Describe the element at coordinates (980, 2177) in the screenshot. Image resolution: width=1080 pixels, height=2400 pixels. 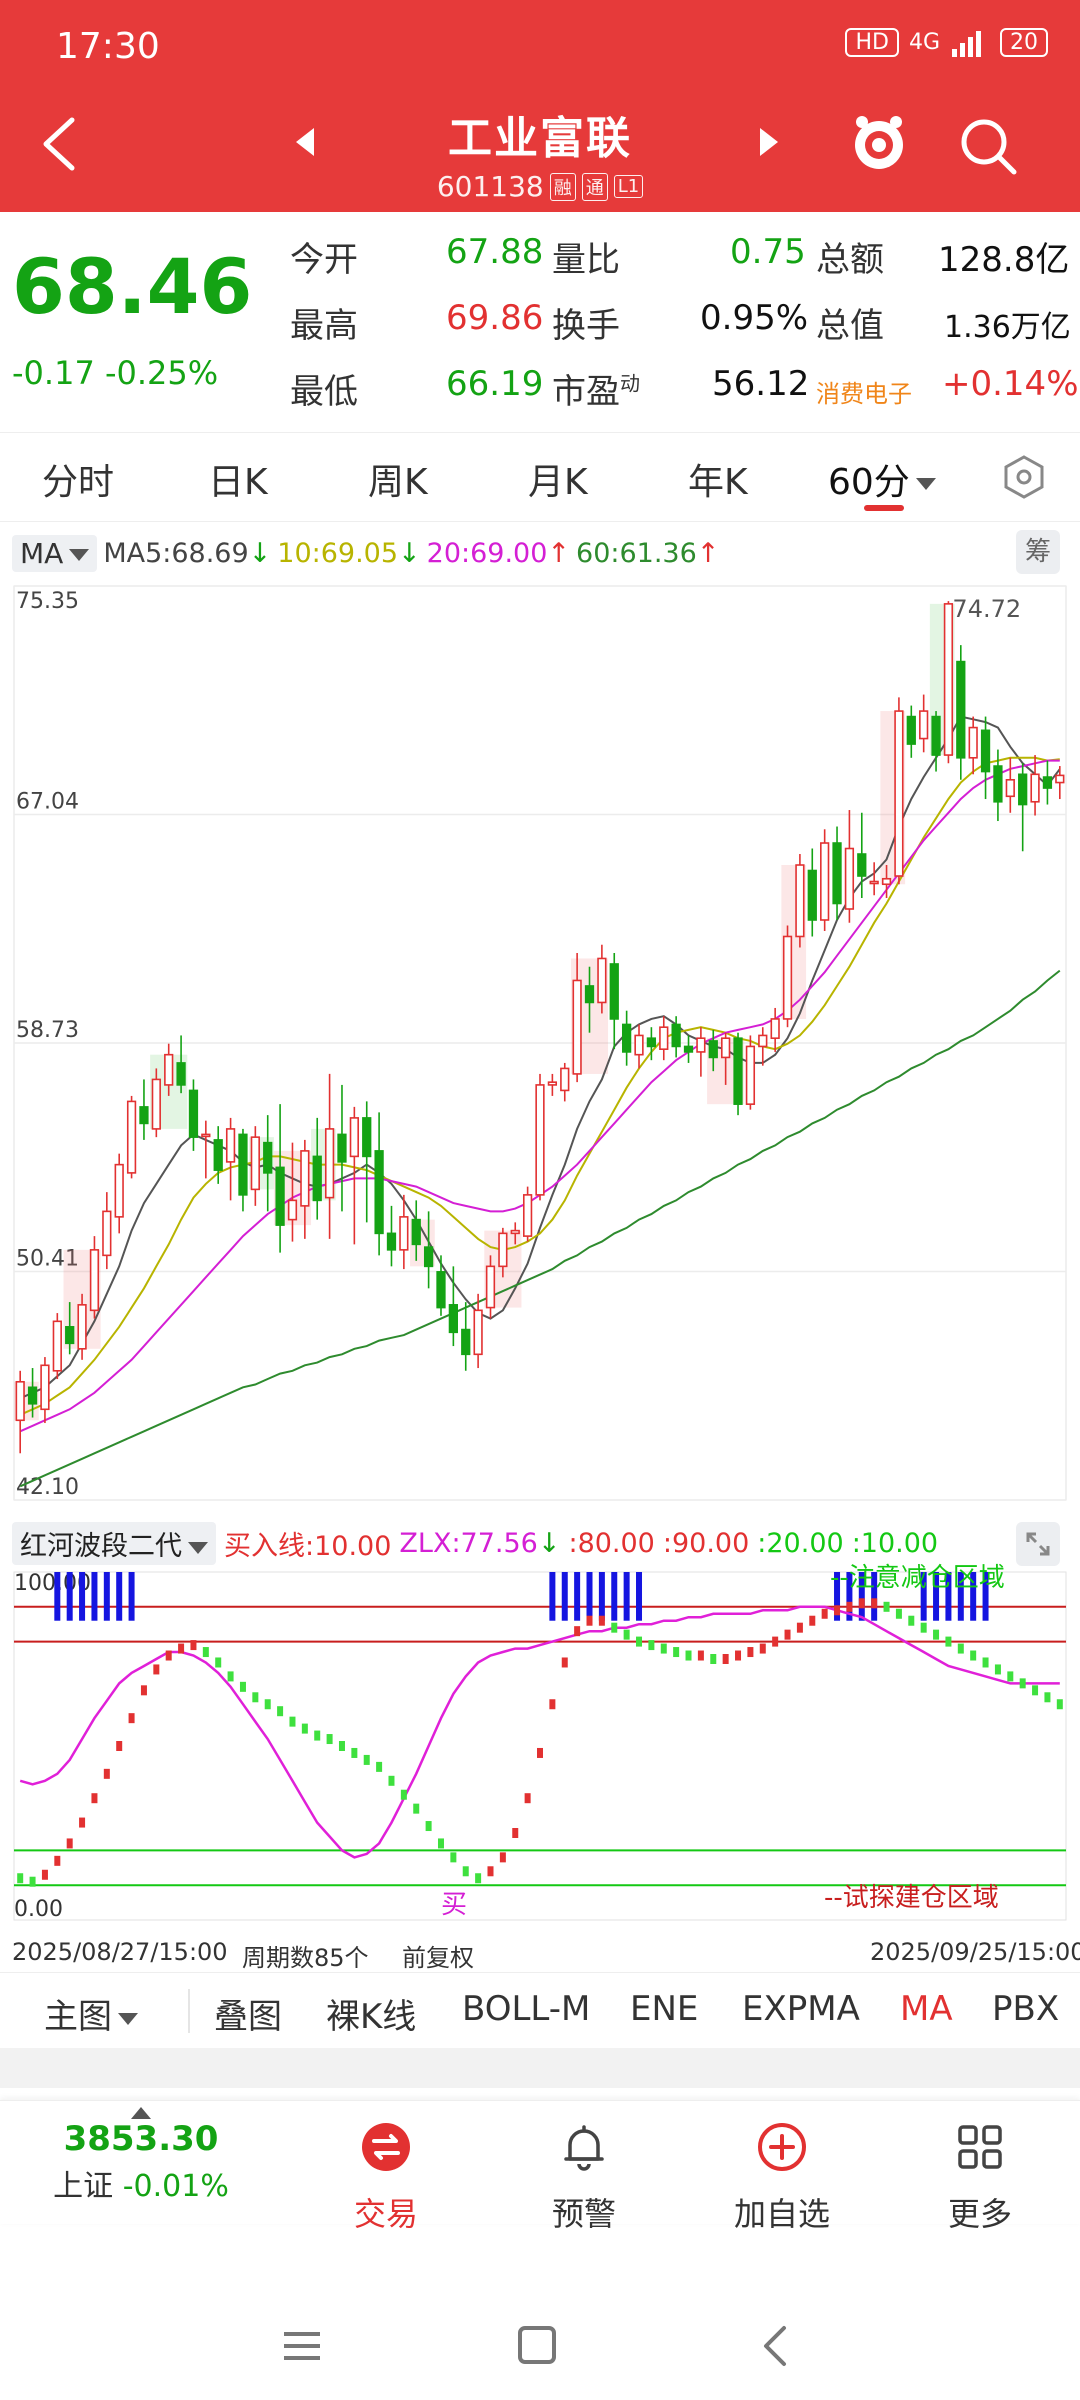
I see `more-button: 更多` at that location.